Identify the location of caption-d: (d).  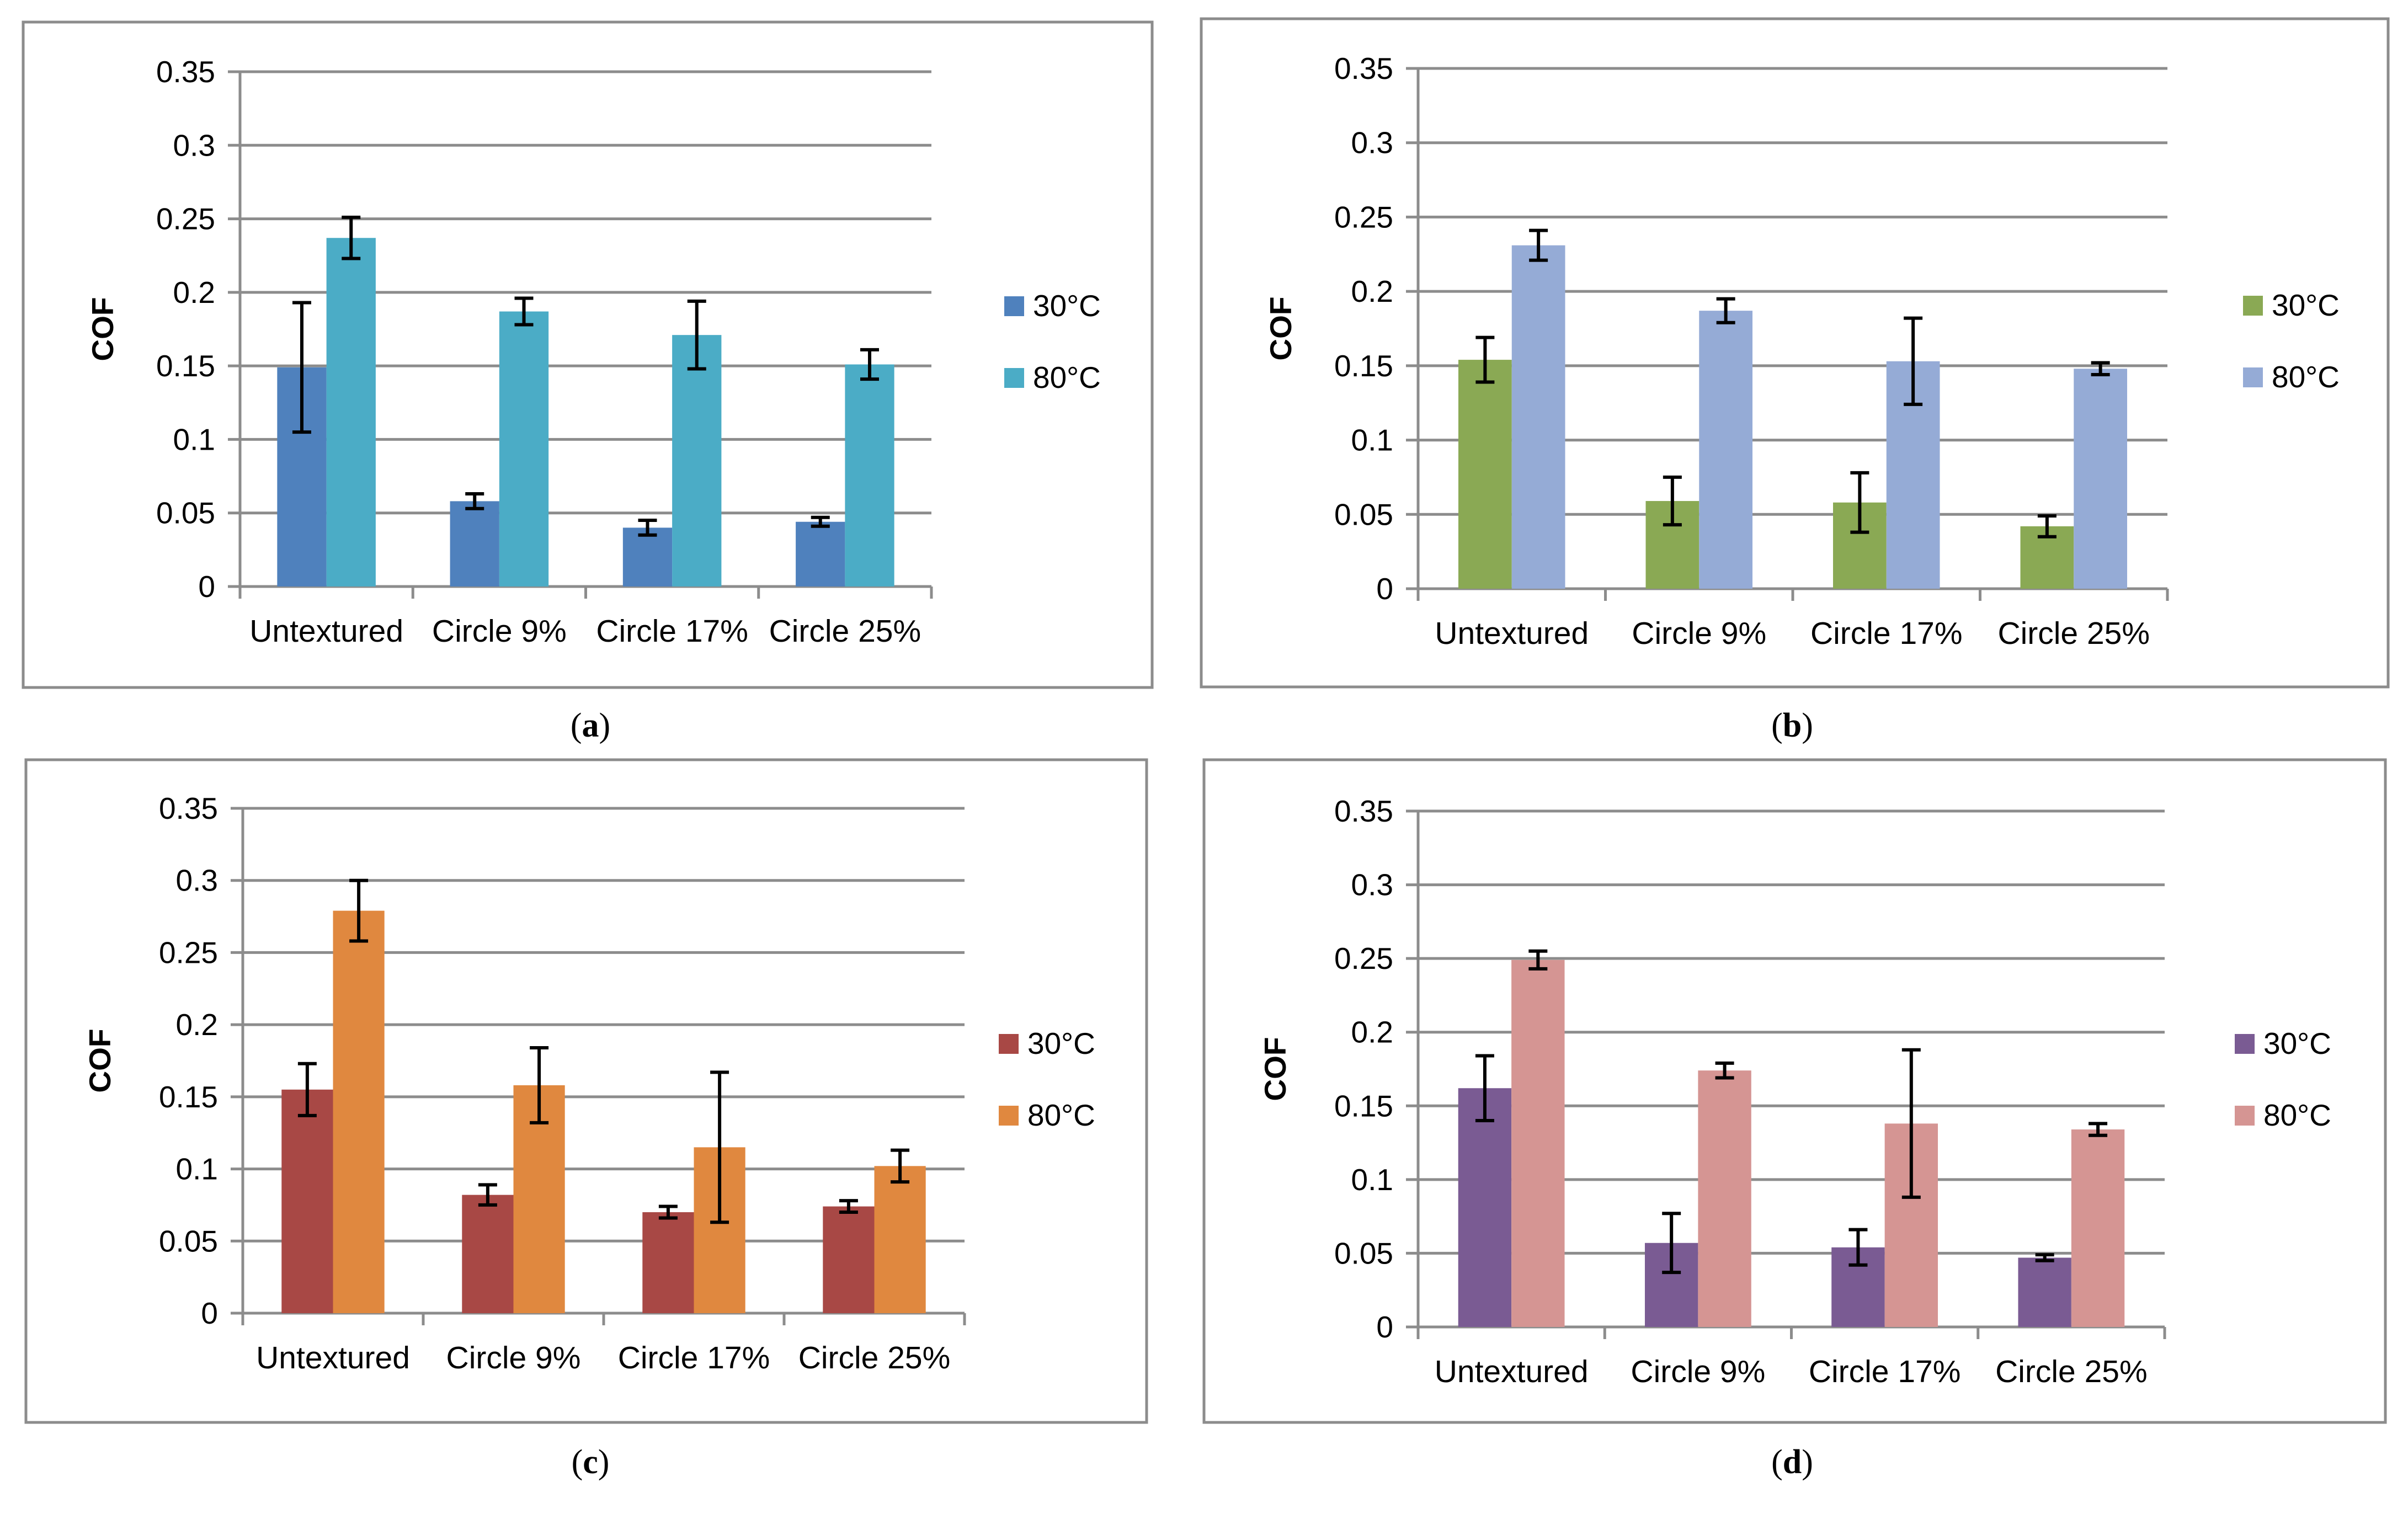
(1792, 1462).